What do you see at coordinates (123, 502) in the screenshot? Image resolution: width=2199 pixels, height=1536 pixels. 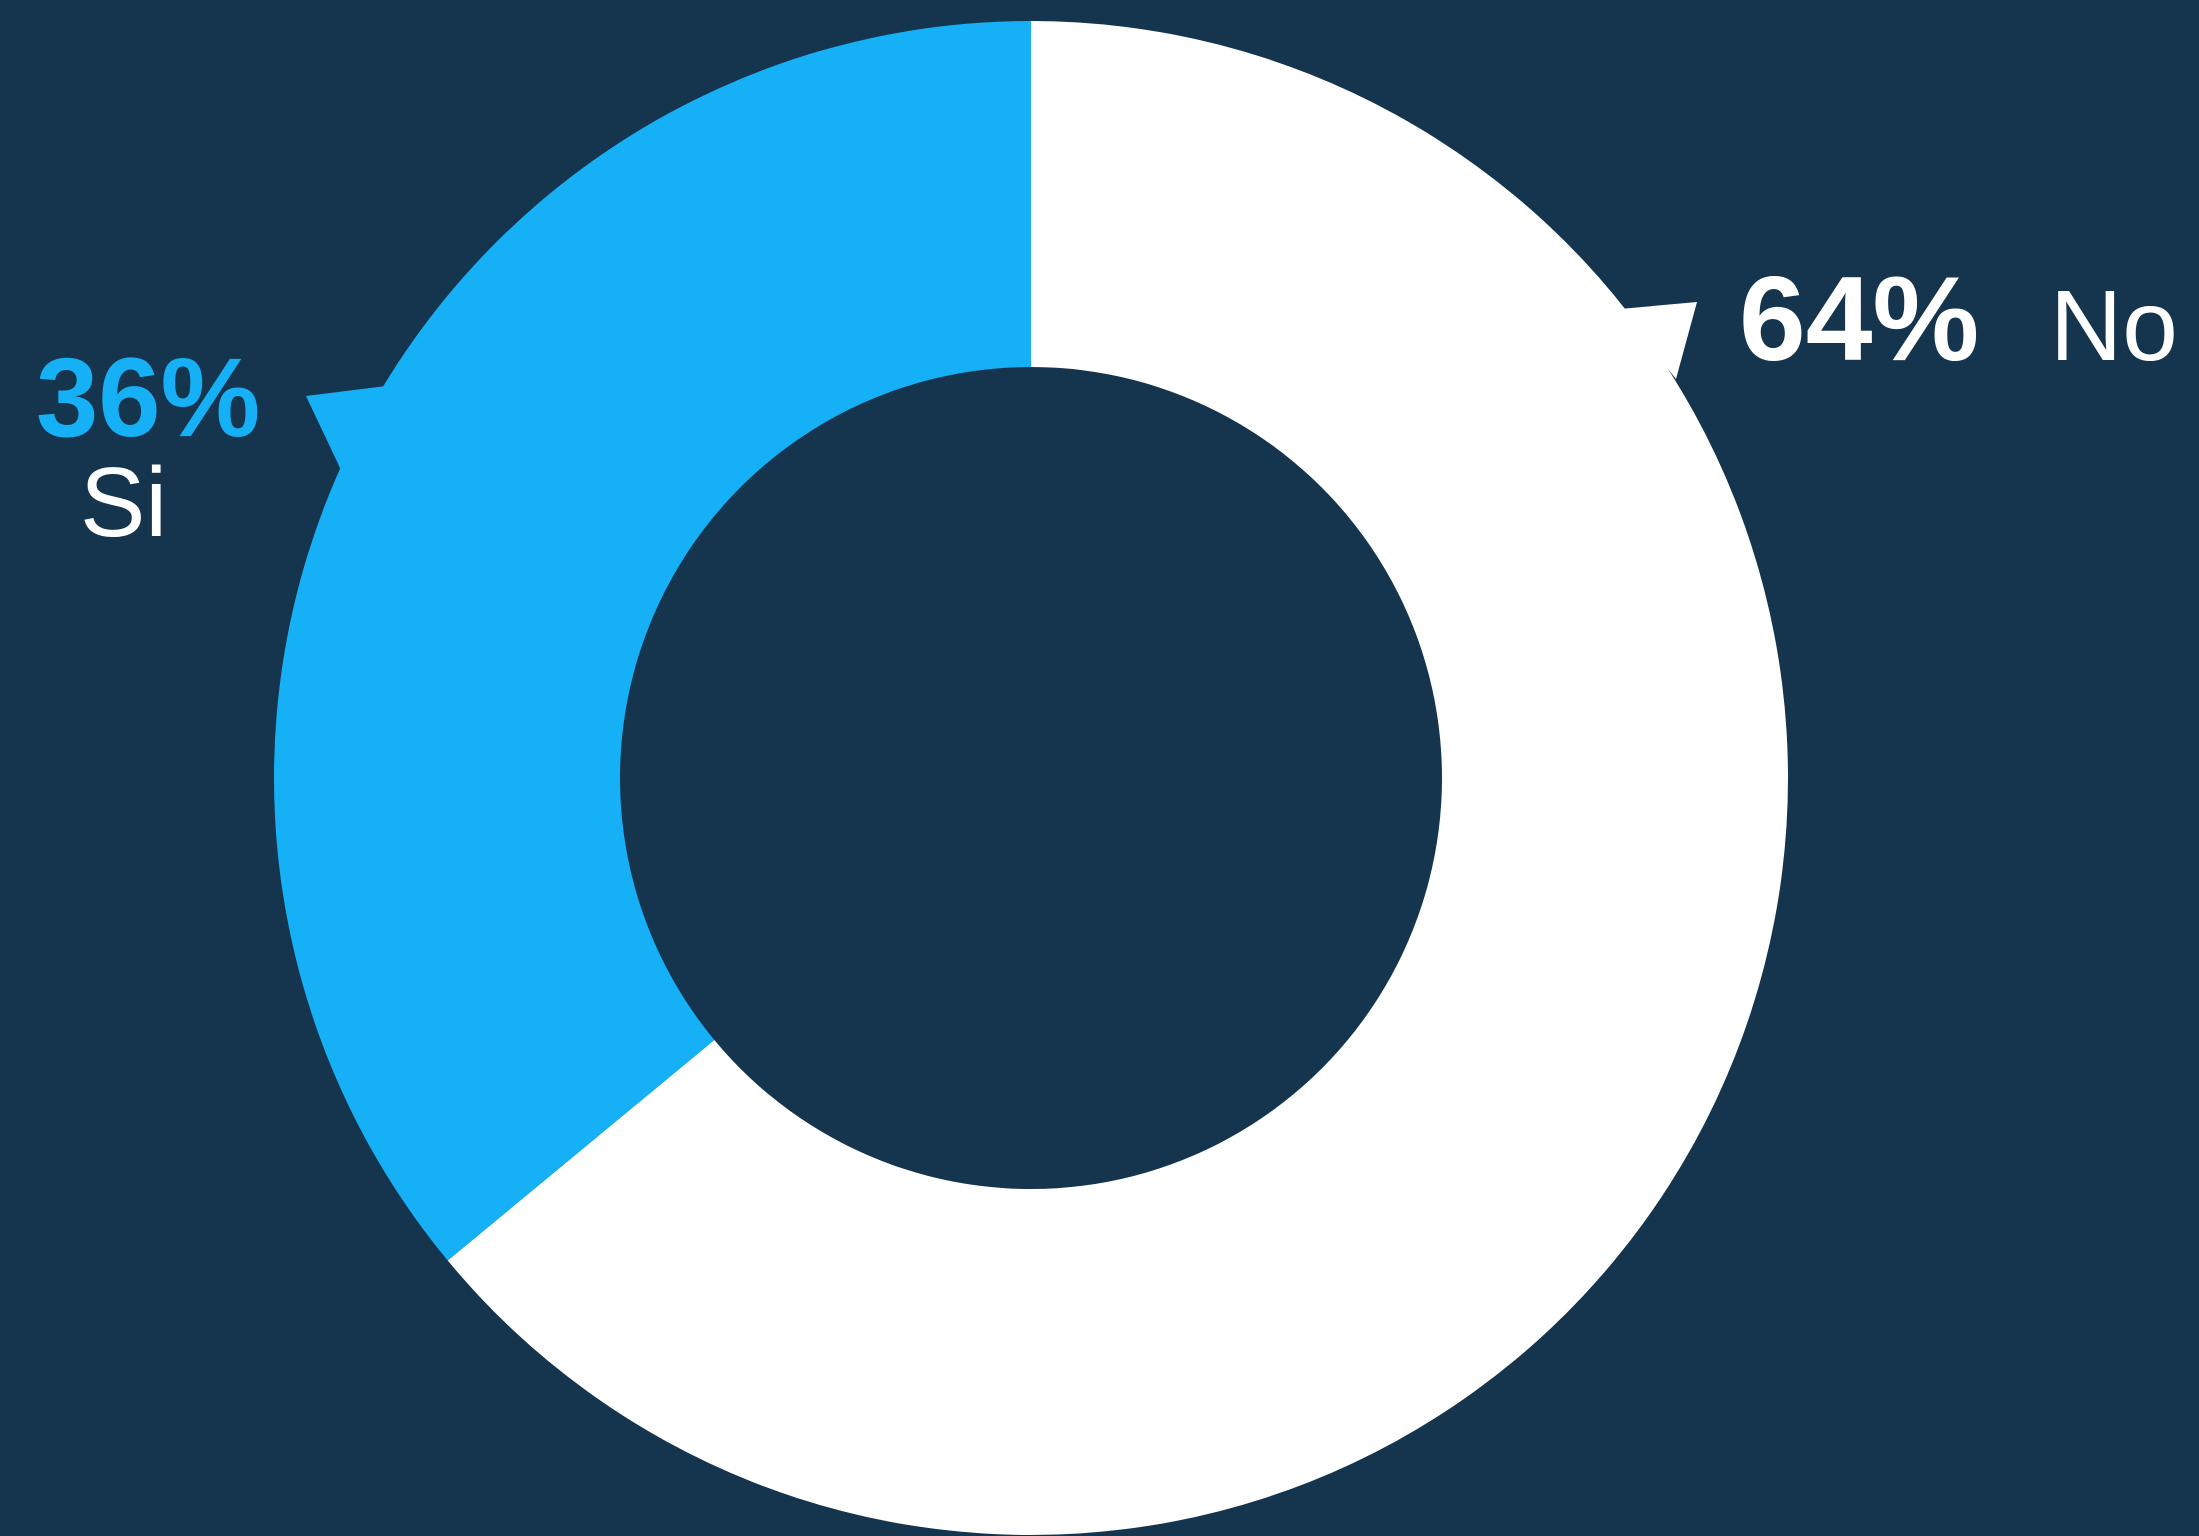 I see `category-label: Si` at bounding box center [123, 502].